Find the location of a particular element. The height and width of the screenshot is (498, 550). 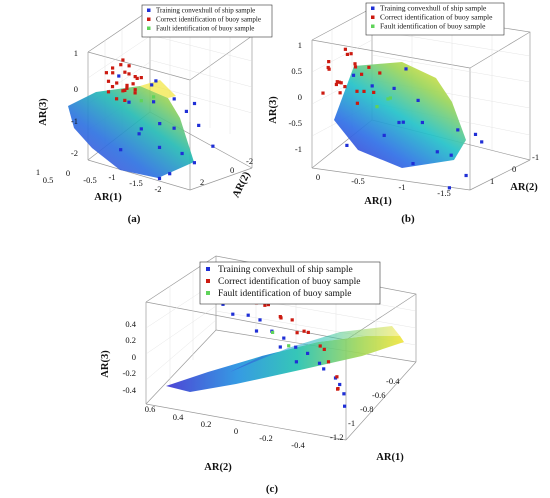

panel-b-buoy-fault-point is located at coordinates (388, 99).